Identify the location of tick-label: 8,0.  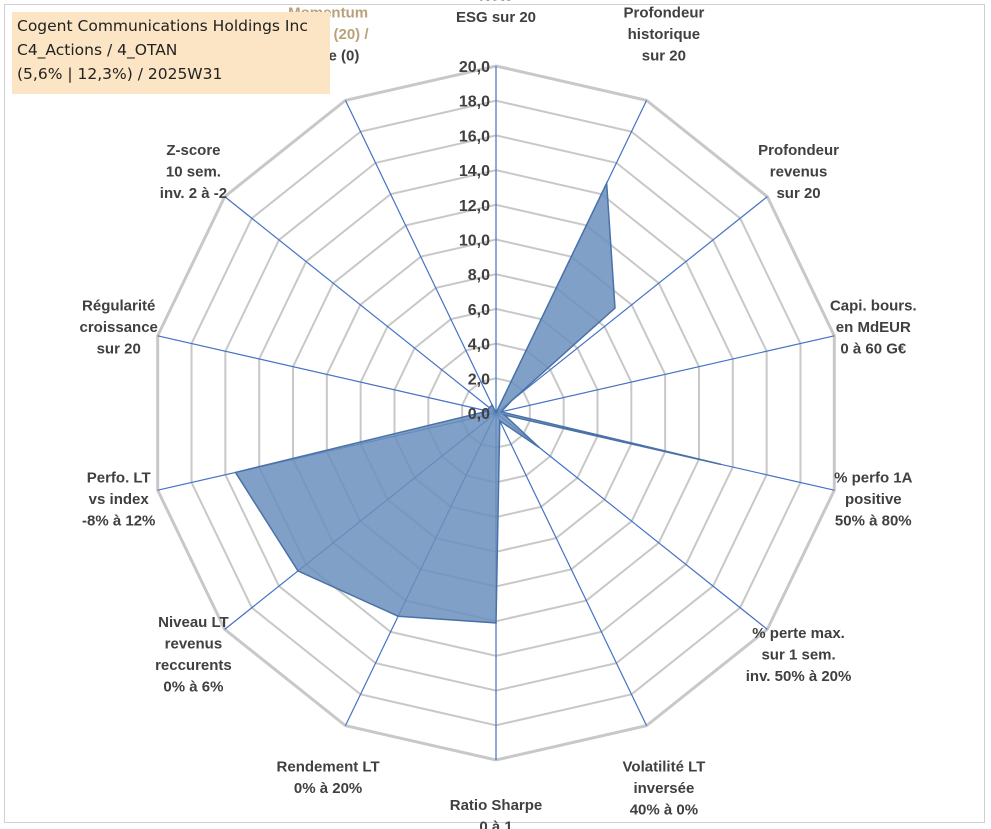
(479, 275).